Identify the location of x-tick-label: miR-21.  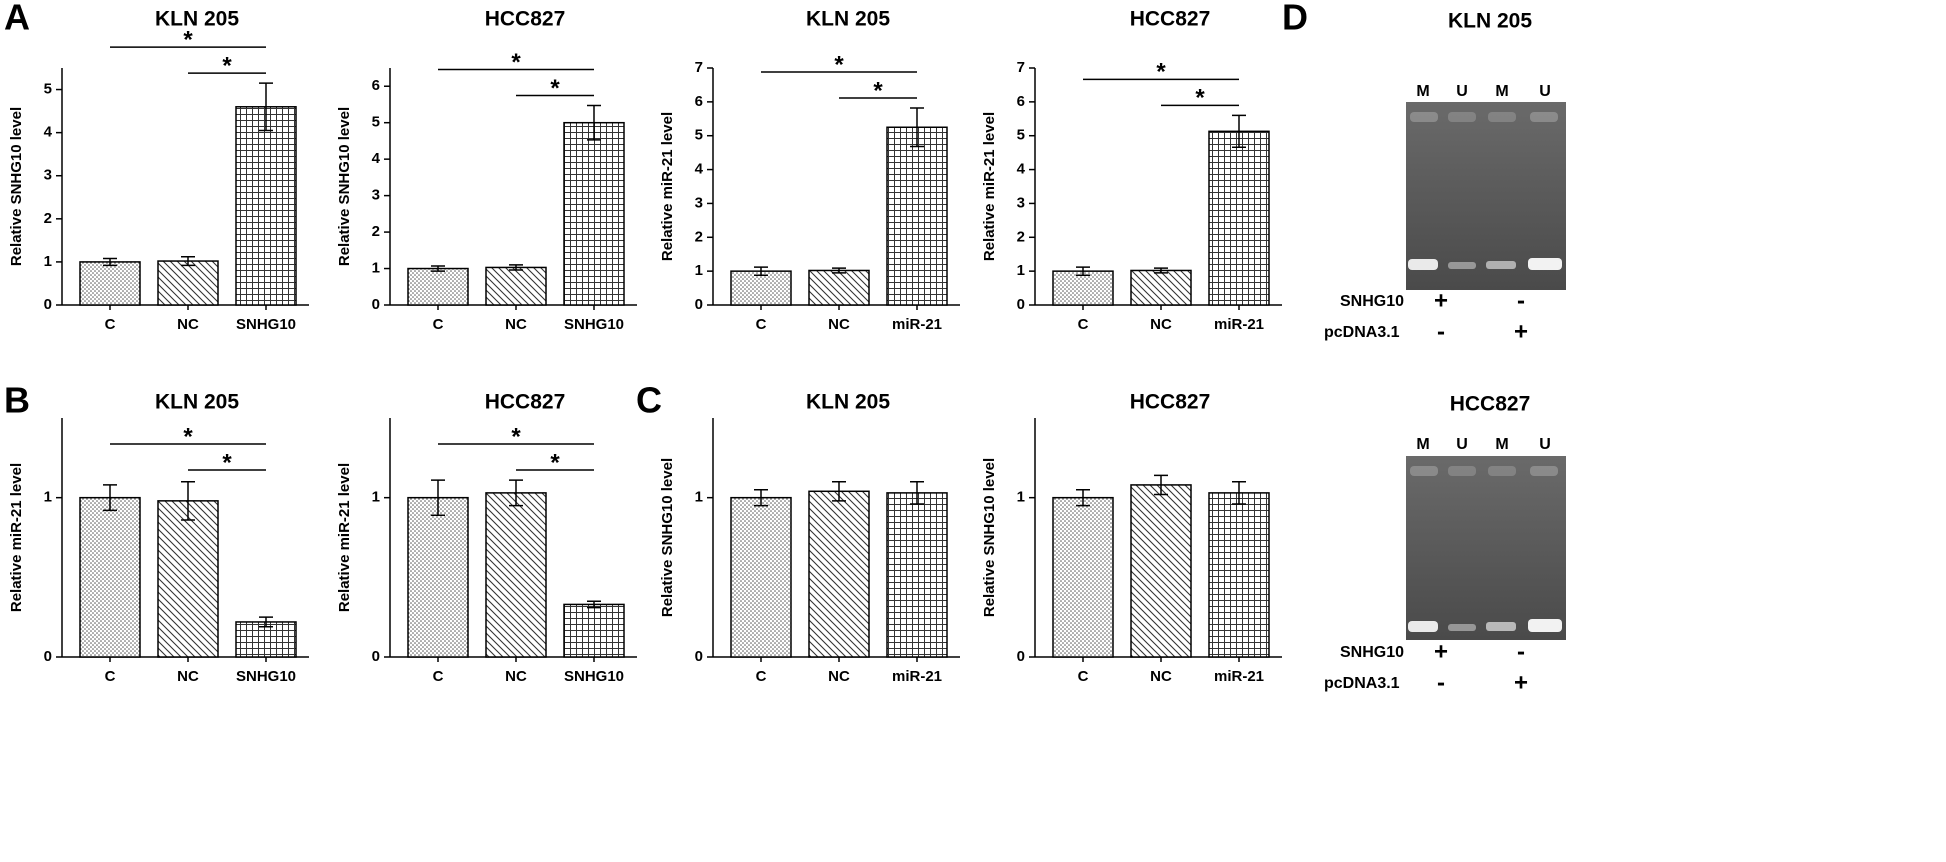
(1239, 676).